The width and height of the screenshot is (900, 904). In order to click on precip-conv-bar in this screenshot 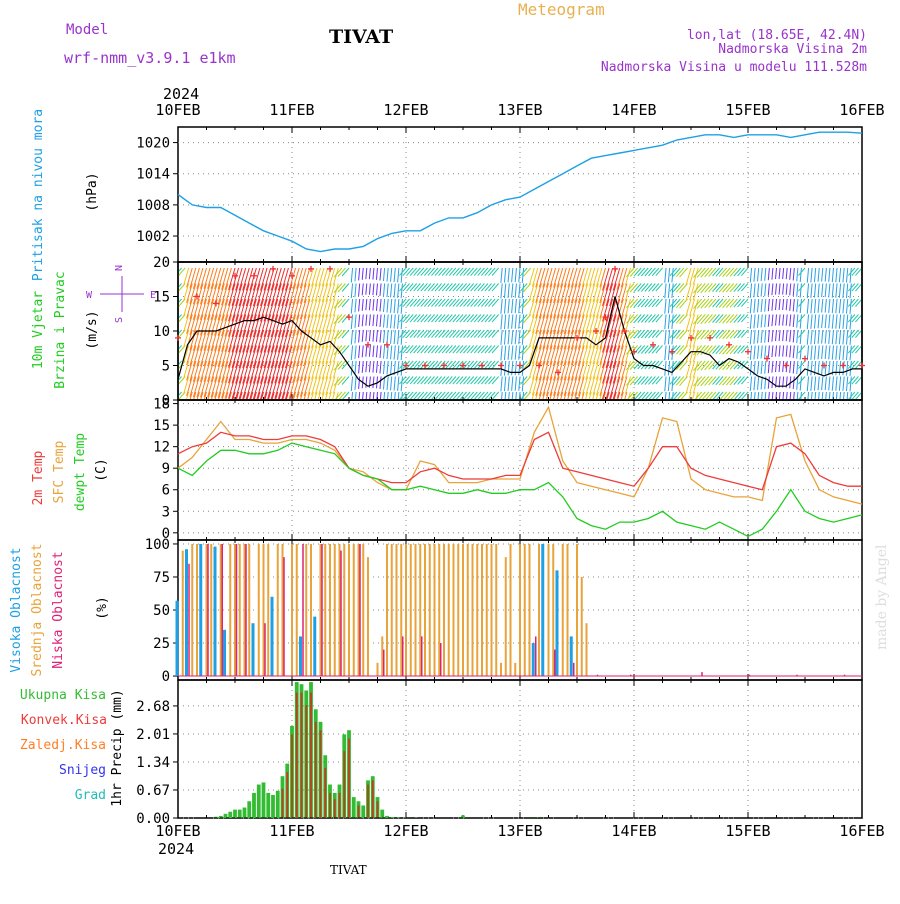, I will do `click(287, 795)`.